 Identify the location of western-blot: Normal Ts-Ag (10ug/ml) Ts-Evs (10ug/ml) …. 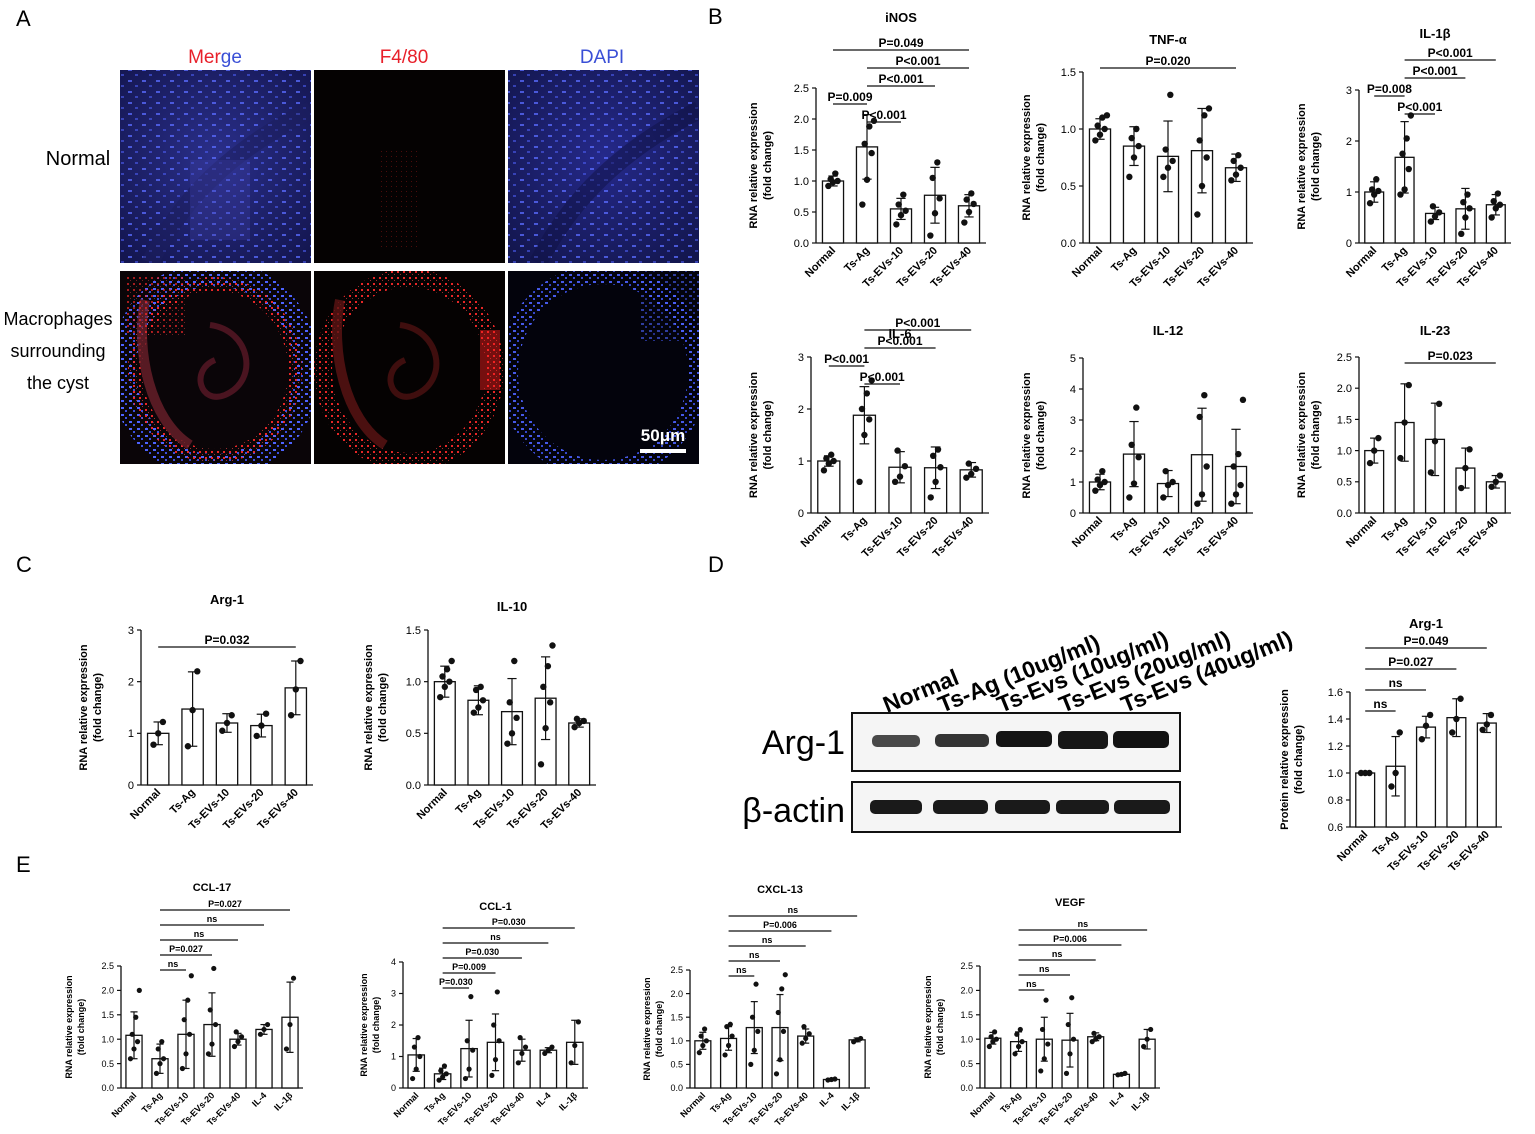
(1019, 729).